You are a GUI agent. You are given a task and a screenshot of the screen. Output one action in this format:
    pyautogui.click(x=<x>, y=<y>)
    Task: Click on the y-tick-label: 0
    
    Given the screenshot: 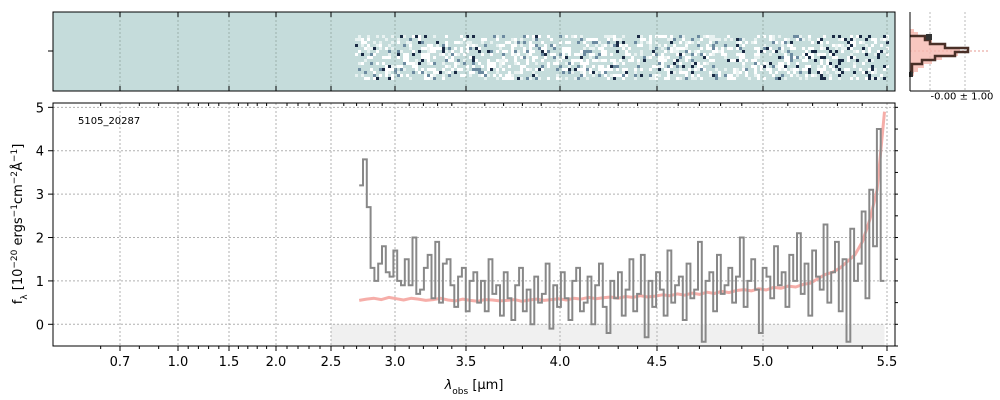 What is the action you would take?
    pyautogui.click(x=40, y=325)
    